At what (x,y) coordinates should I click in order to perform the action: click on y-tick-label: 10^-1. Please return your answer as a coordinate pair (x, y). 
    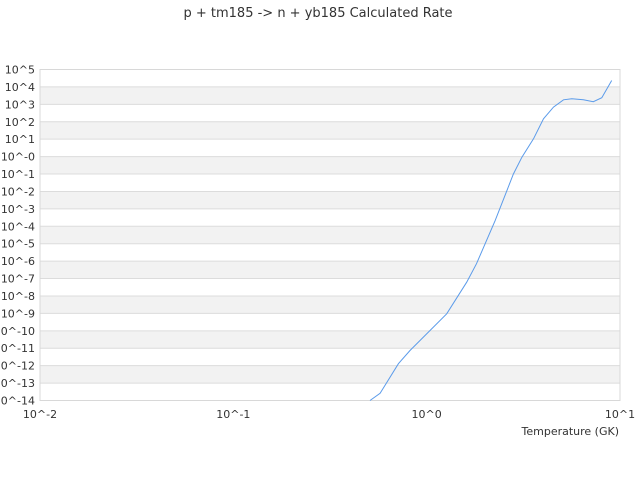
    Looking at the image, I should click on (18, 174).